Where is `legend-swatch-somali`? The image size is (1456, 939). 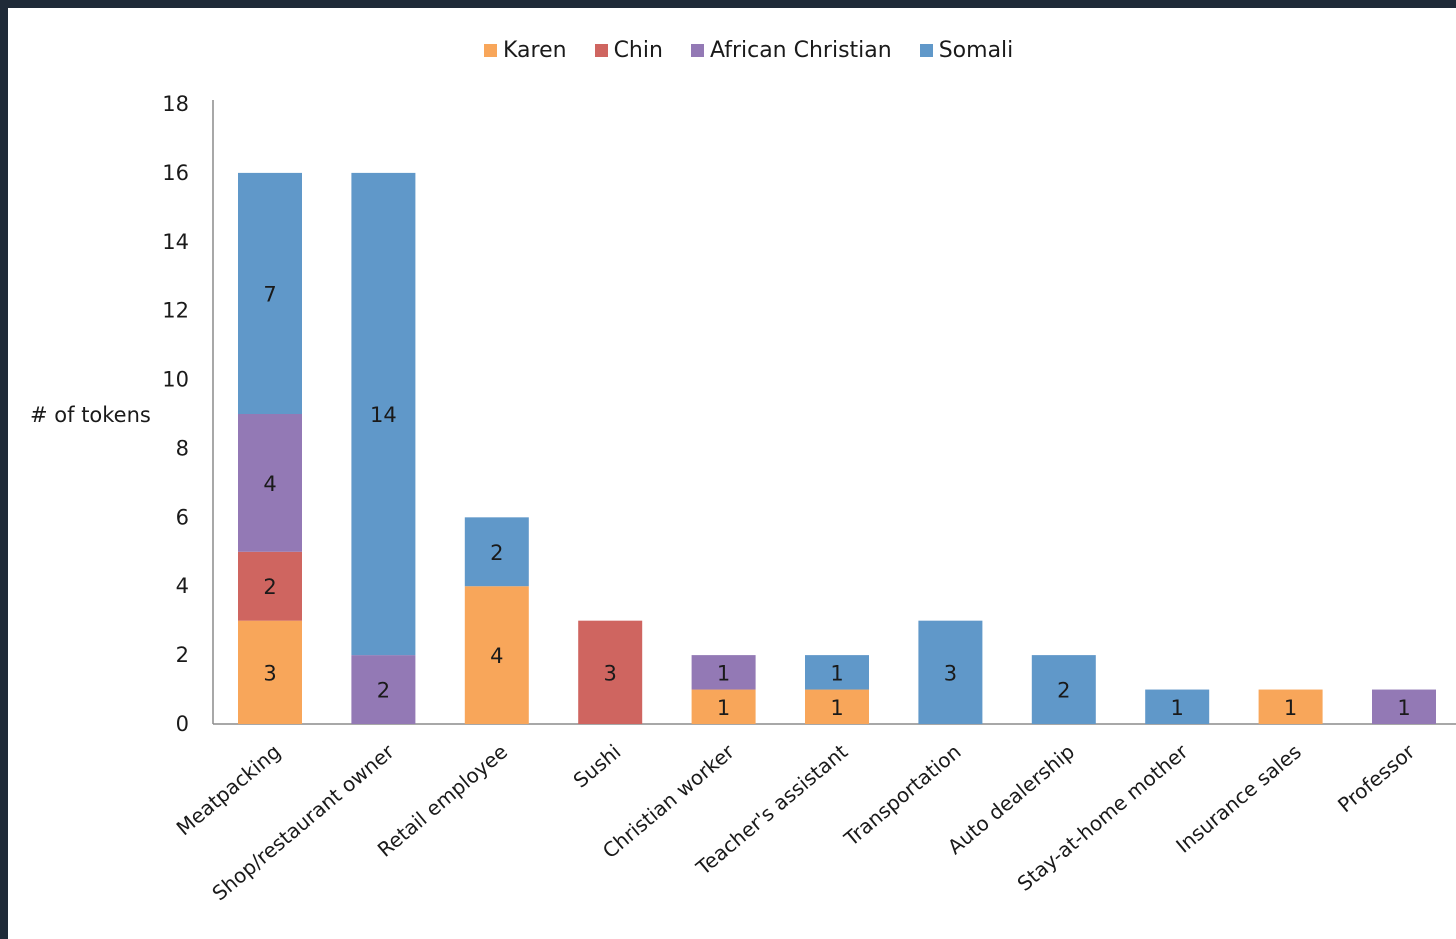
legend-swatch-somali is located at coordinates (926, 50).